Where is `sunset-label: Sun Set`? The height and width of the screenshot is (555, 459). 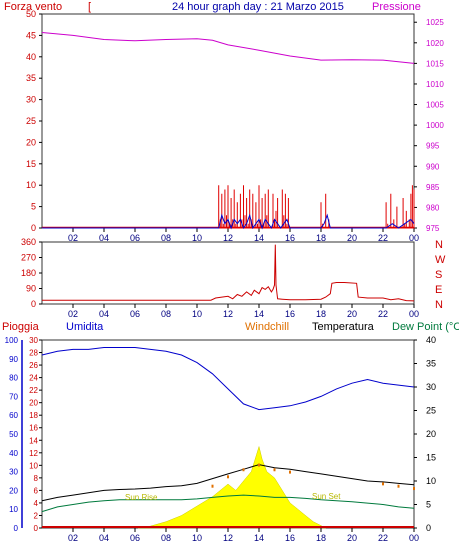 sunset-label: Sun Set is located at coordinates (326, 496).